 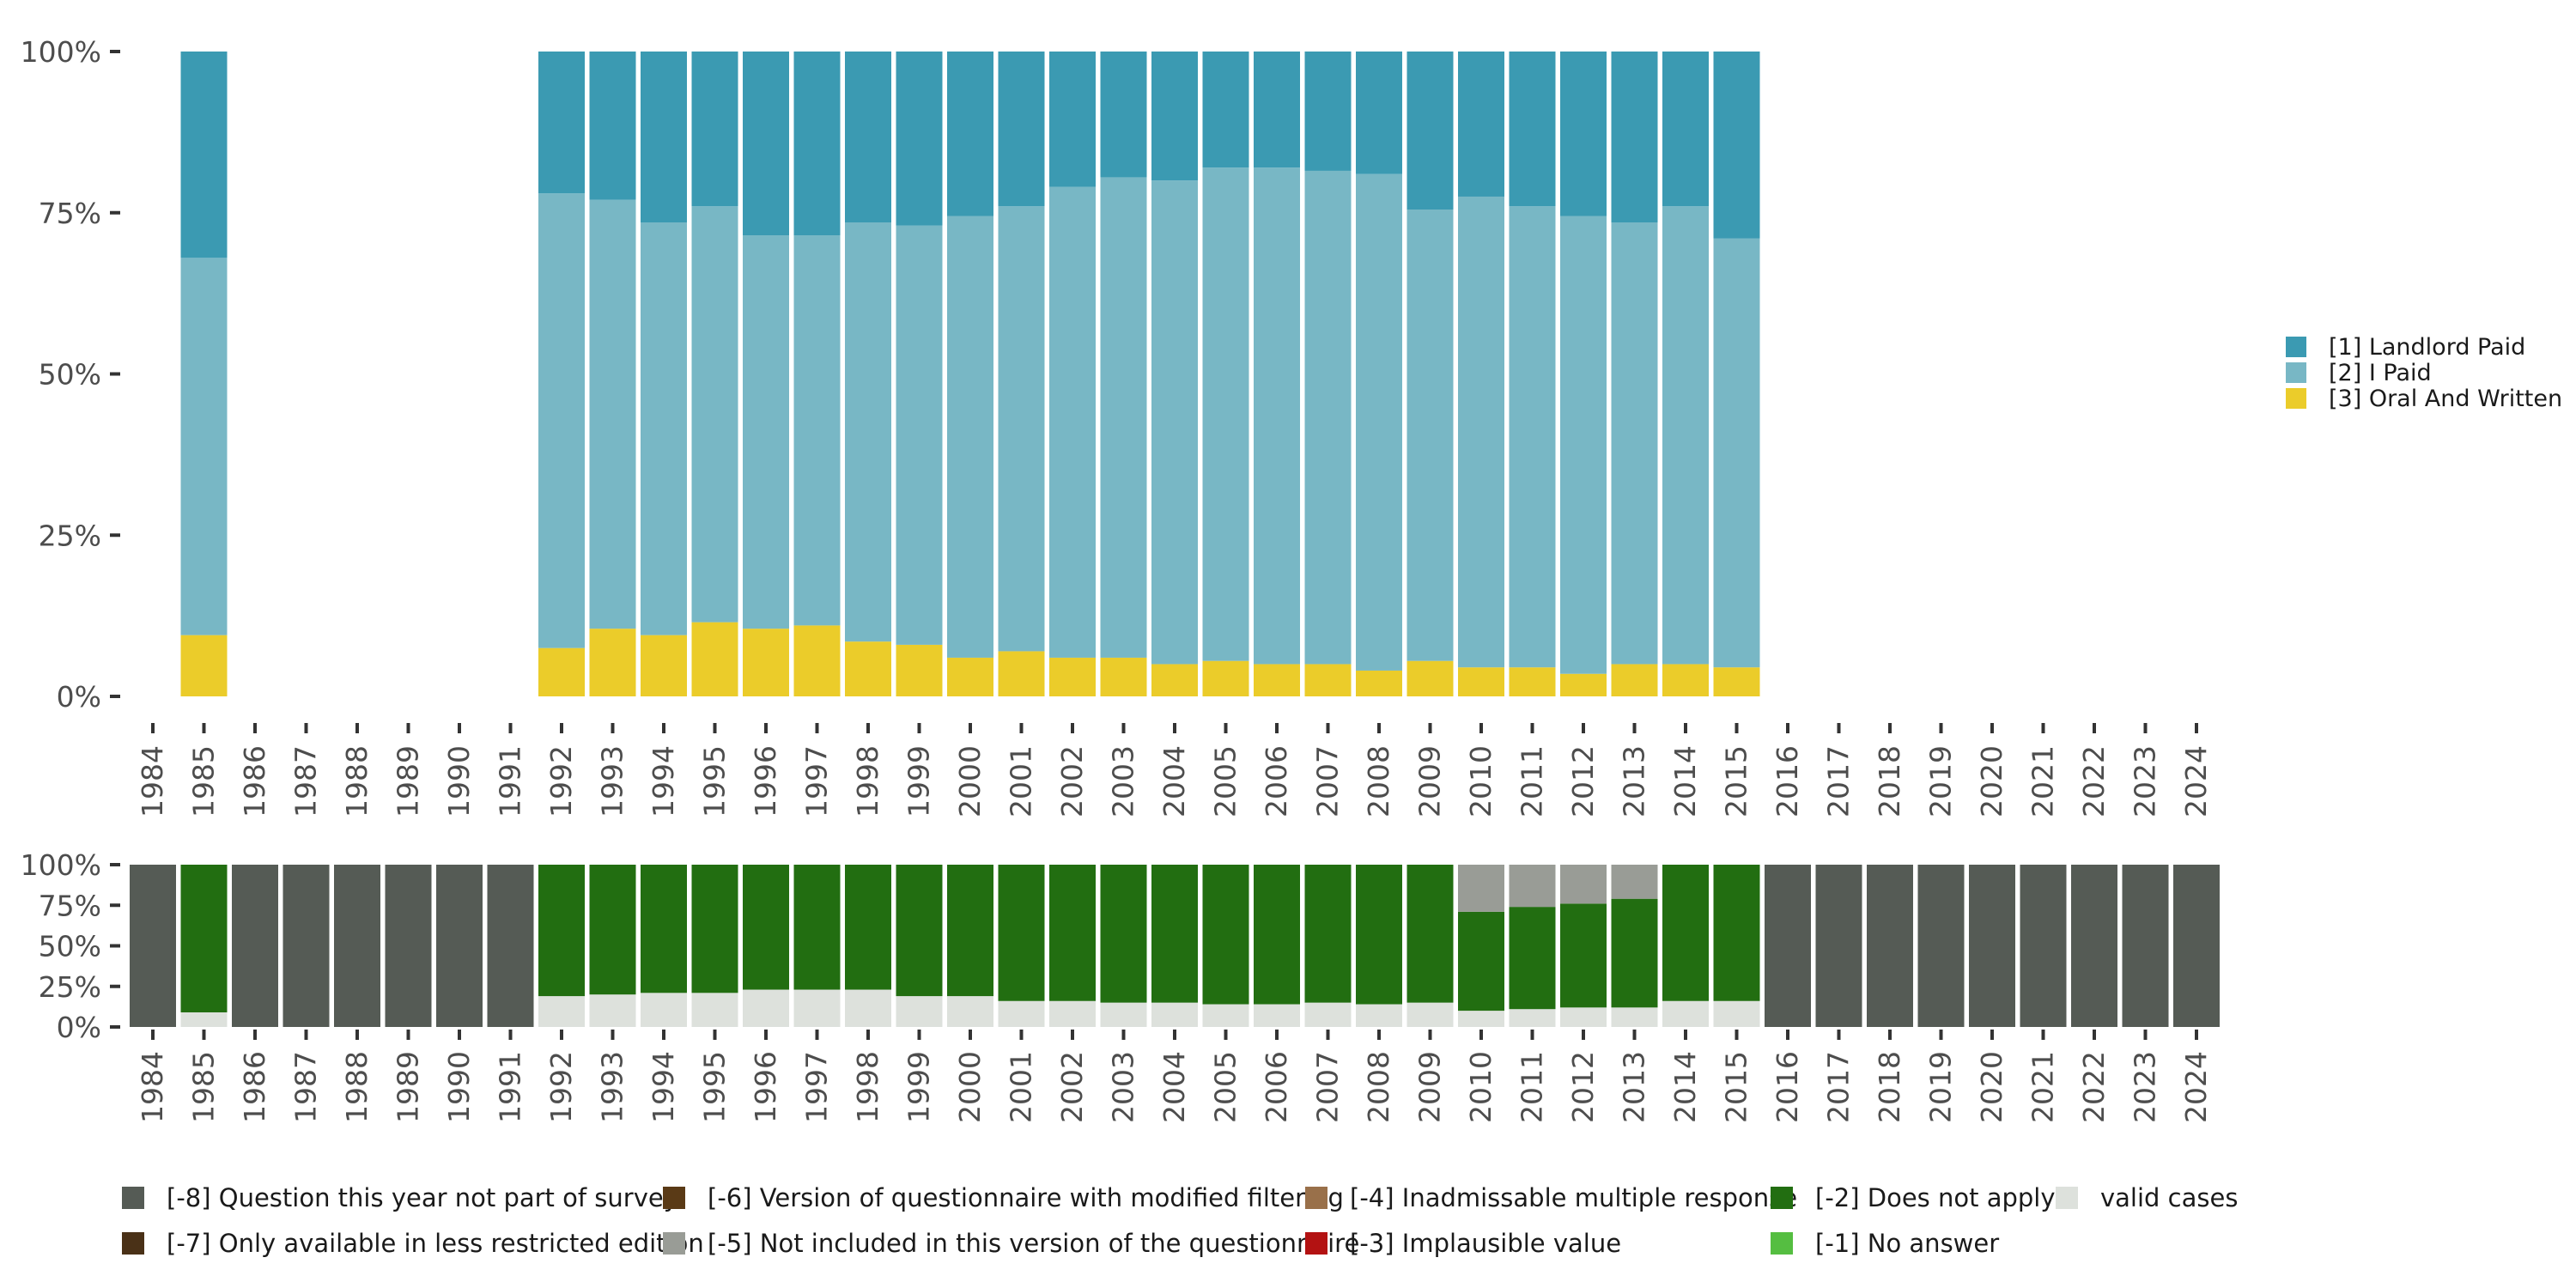 I want to click on main-x-tick-label: 1986, so click(x=254, y=781).